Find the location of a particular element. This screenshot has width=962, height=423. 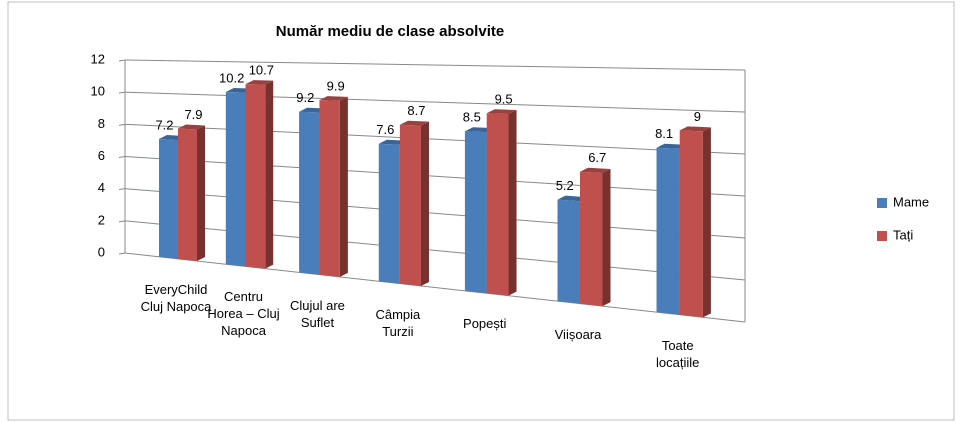

y-tick-label: 4 is located at coordinates (101, 187).